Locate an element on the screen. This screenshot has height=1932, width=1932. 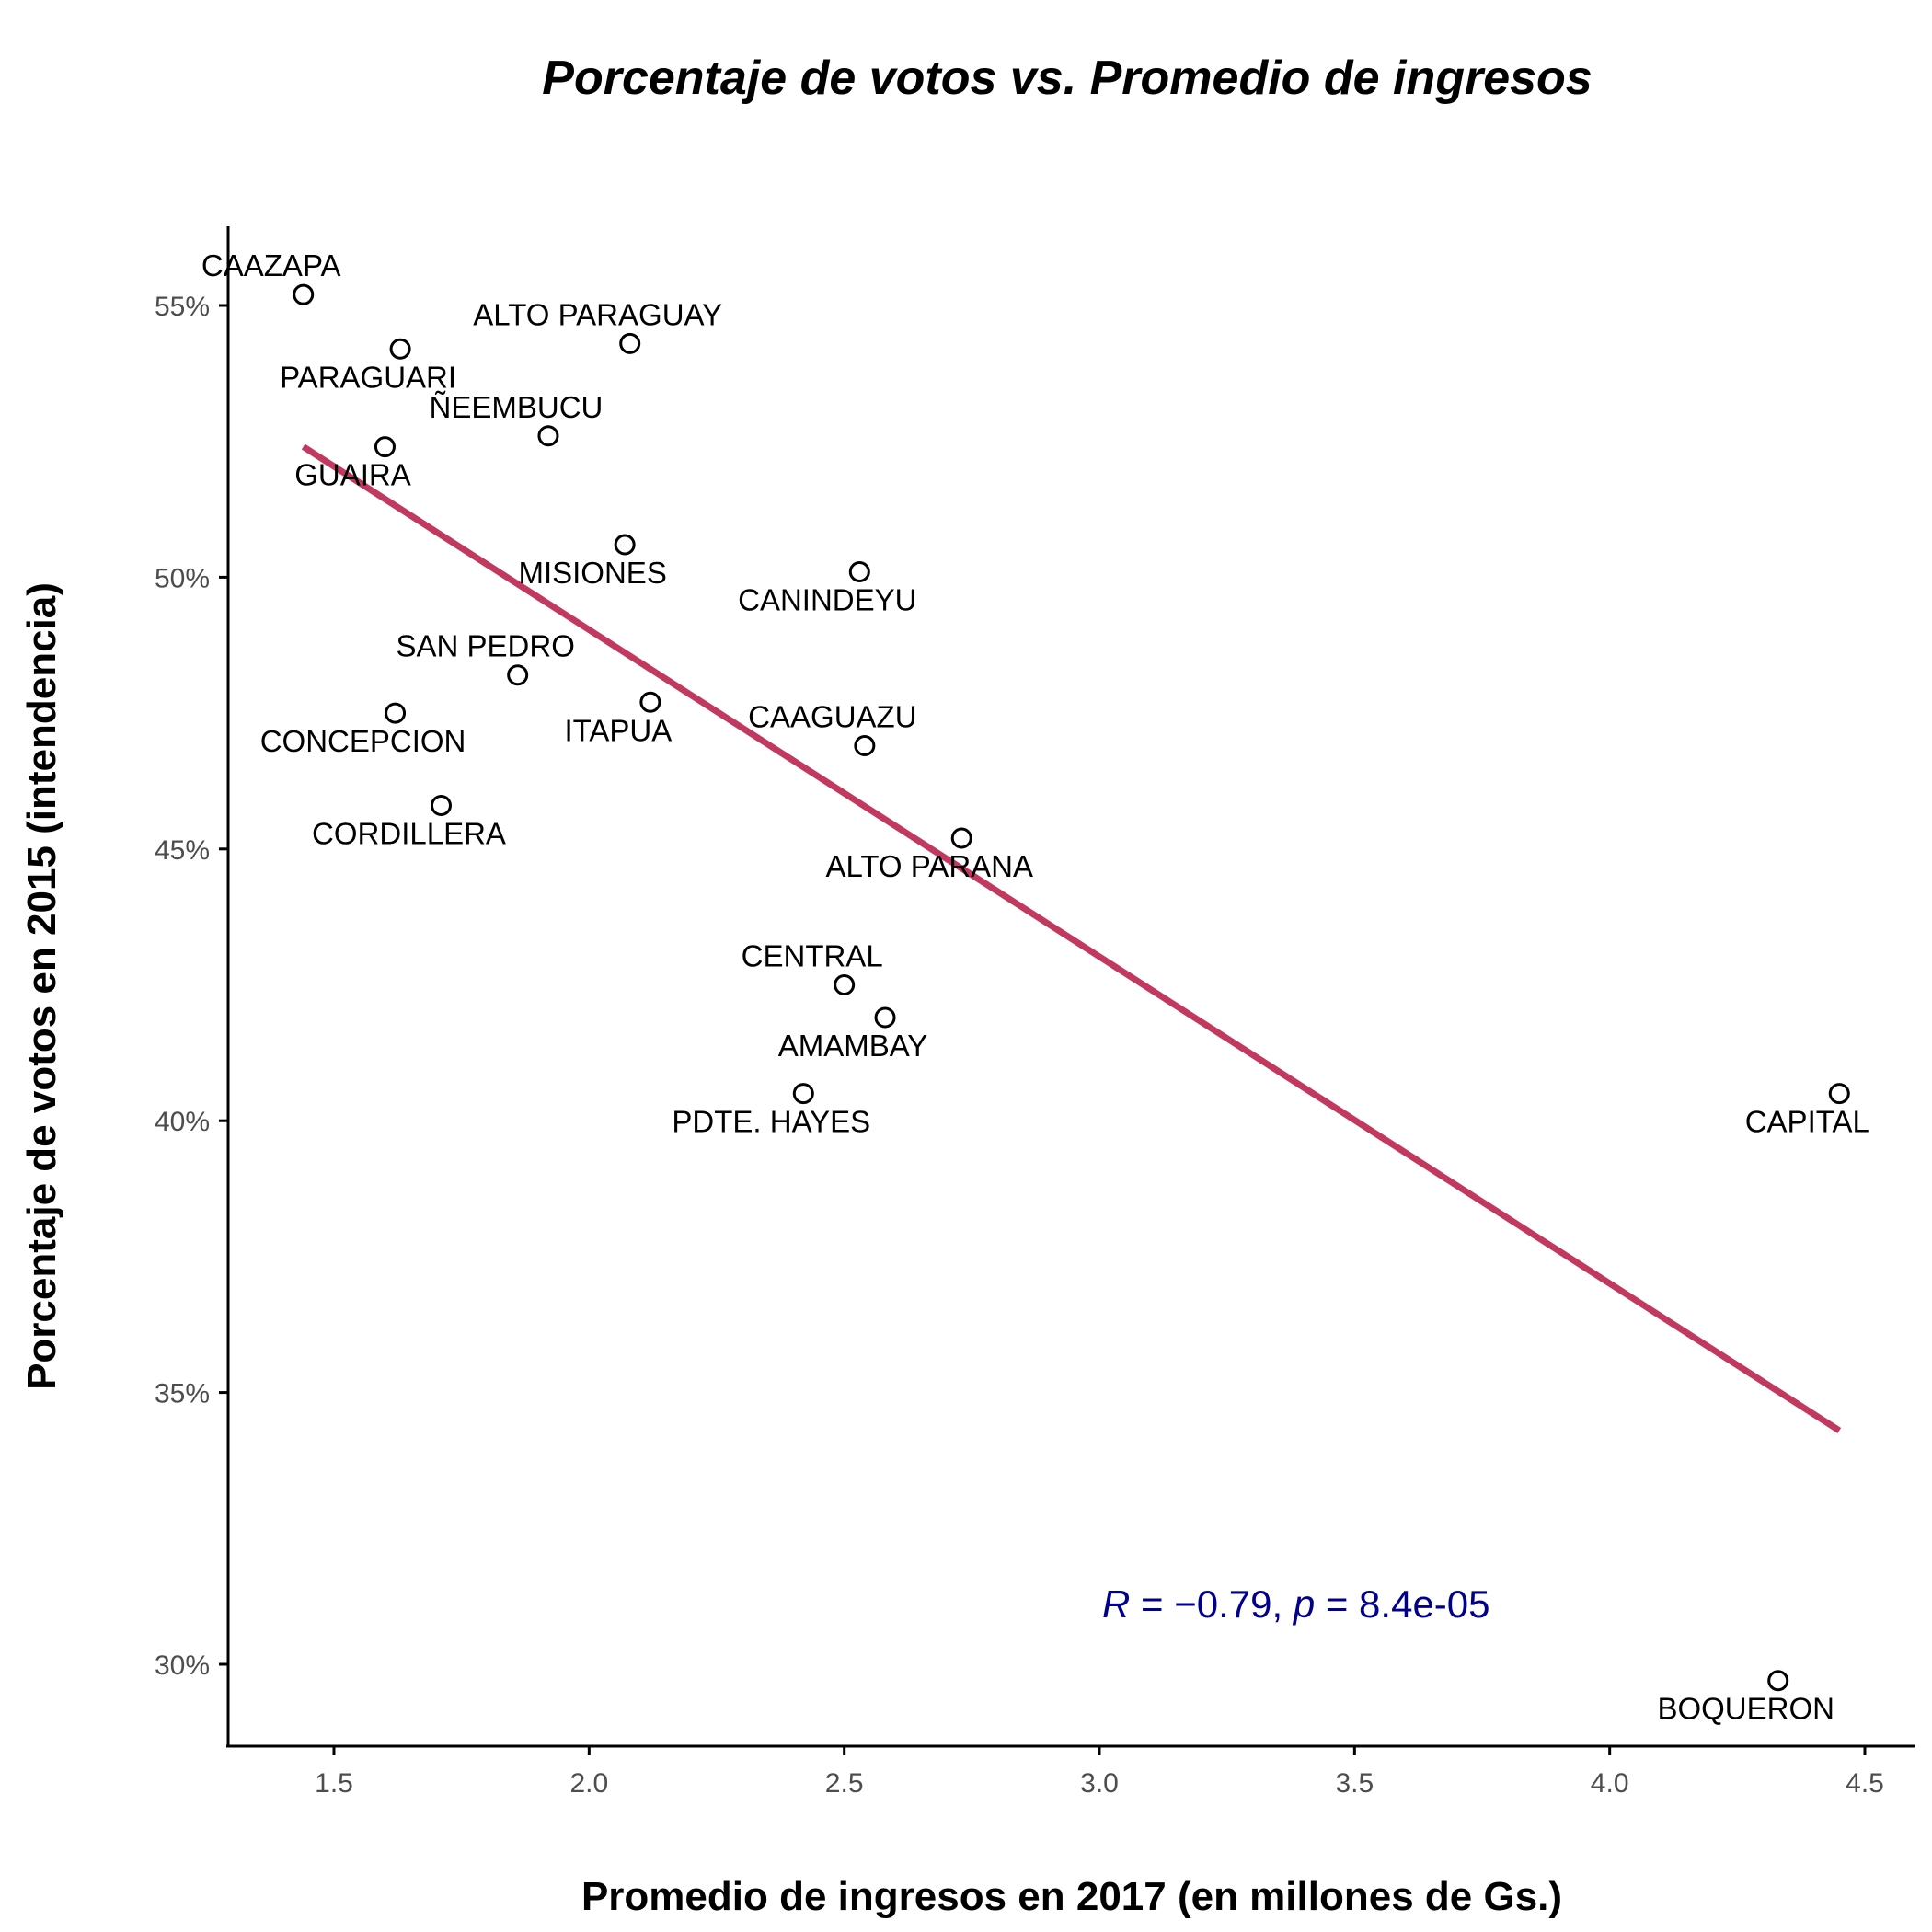
point-label: PARAGUARI is located at coordinates (368, 377).